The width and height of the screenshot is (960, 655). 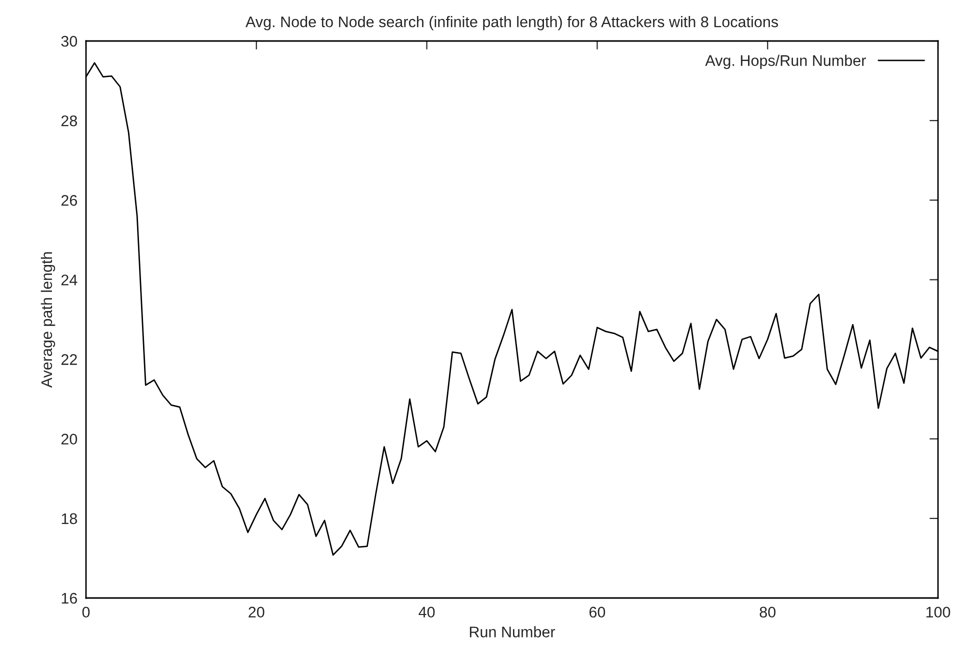 What do you see at coordinates (69, 598) in the screenshot?
I see `y-tick-label: 16` at bounding box center [69, 598].